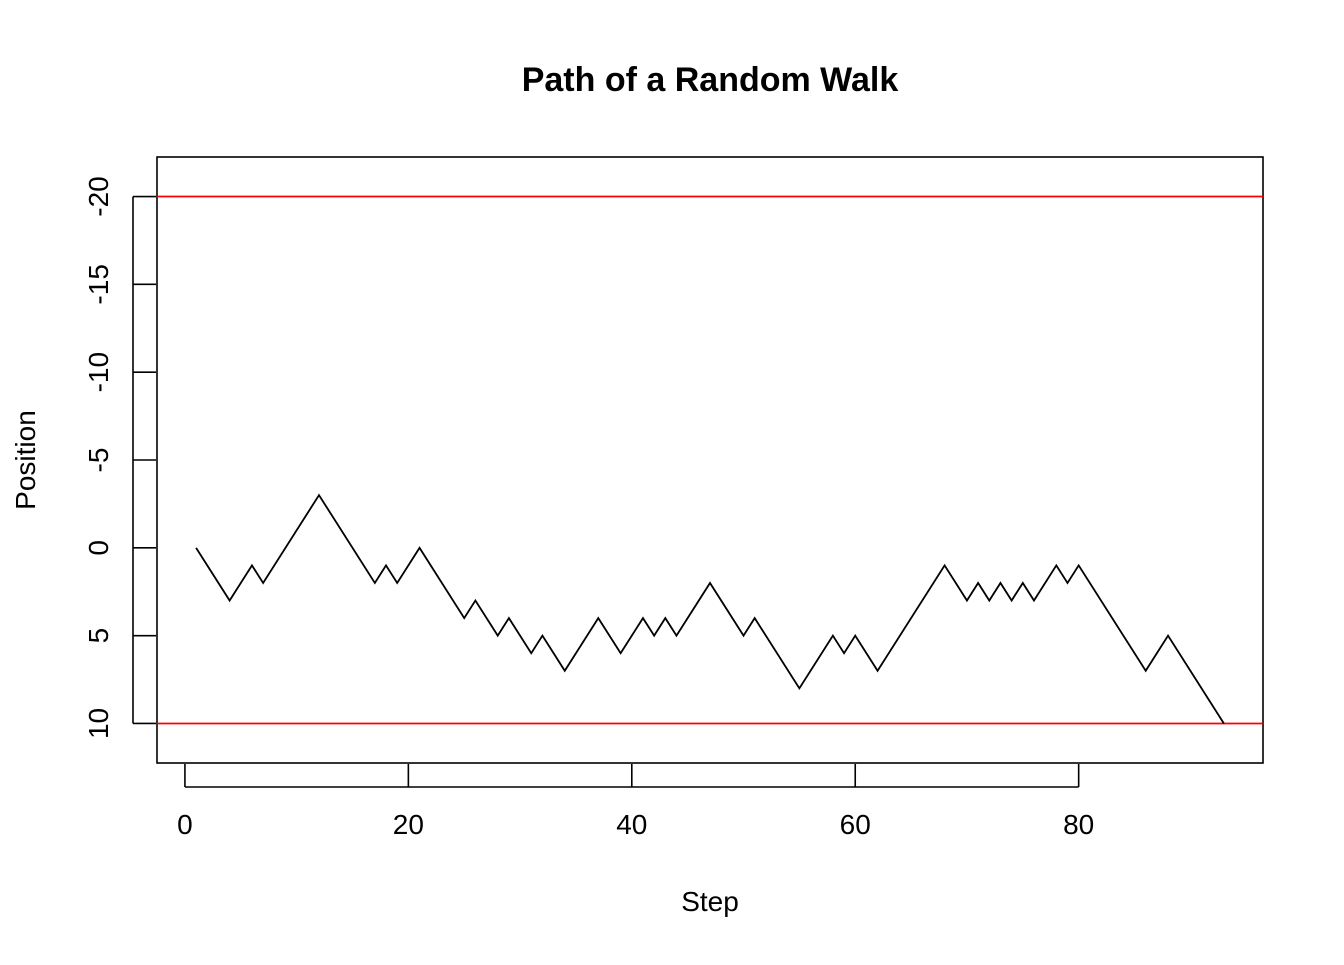 The image size is (1344, 965). What do you see at coordinates (98, 460) in the screenshot?
I see `y-tick-label: -5` at bounding box center [98, 460].